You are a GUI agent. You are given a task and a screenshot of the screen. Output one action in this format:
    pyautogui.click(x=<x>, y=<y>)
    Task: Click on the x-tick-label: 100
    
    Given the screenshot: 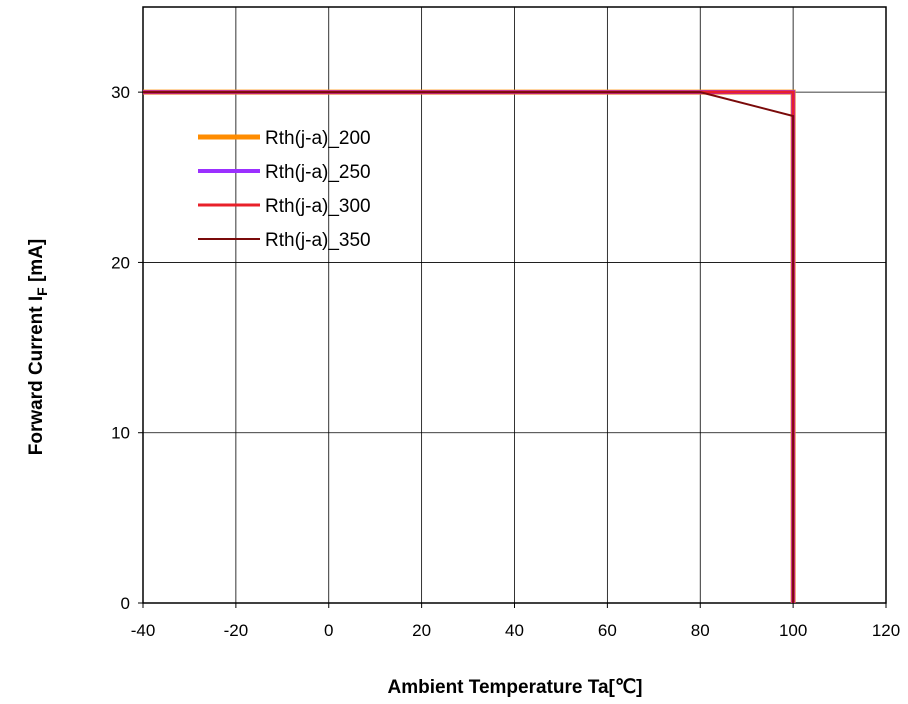 What is the action you would take?
    pyautogui.click(x=793, y=630)
    